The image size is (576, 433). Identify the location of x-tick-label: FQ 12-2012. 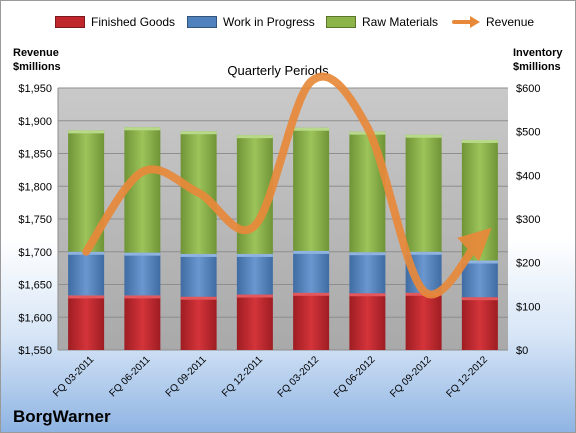
(467, 377).